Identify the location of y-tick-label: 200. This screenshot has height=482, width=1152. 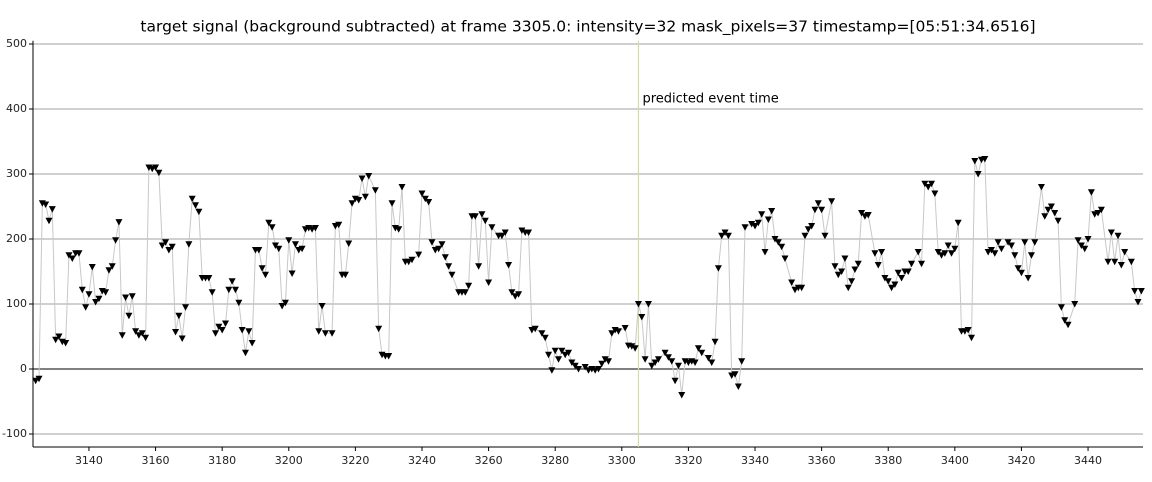
(16, 238).